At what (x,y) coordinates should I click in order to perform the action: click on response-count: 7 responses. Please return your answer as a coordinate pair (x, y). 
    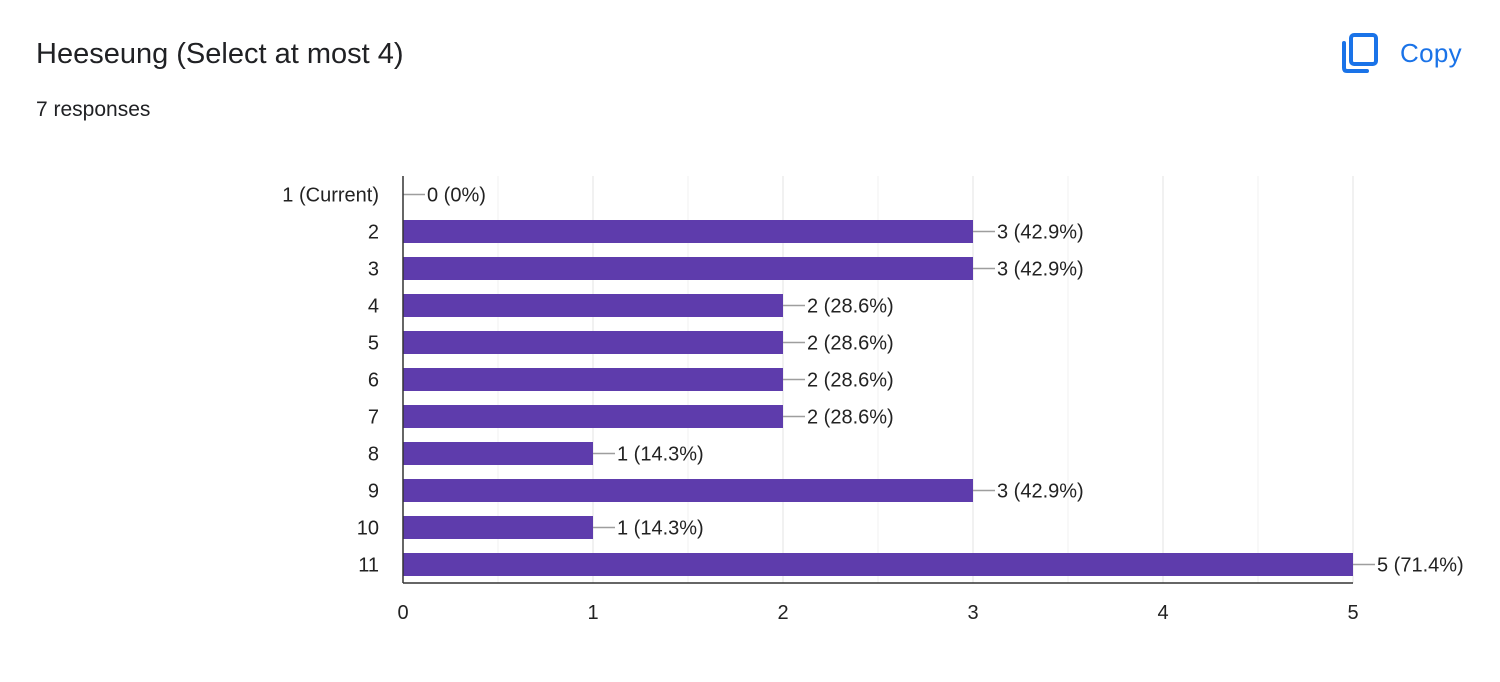
    Looking at the image, I should click on (93, 109).